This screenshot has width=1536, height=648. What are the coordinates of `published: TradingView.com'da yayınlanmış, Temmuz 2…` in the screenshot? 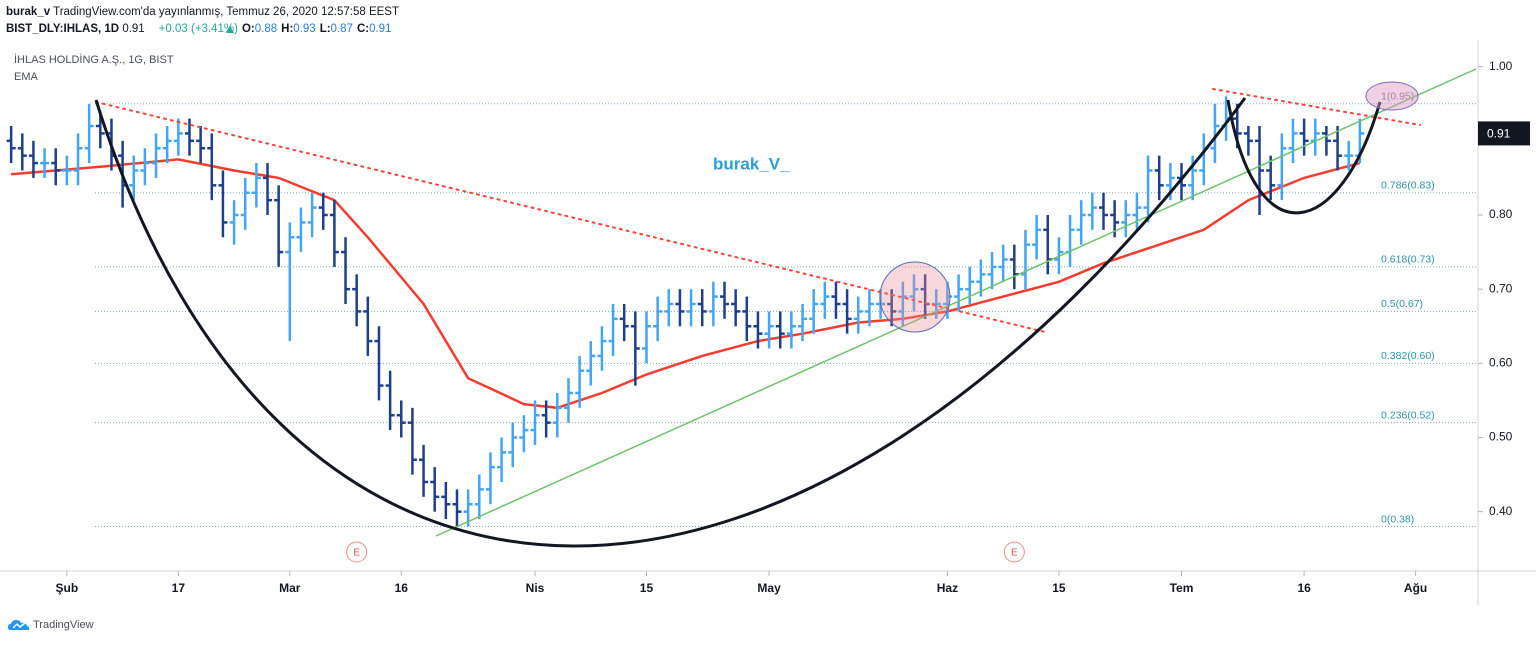 It's located at (226, 12).